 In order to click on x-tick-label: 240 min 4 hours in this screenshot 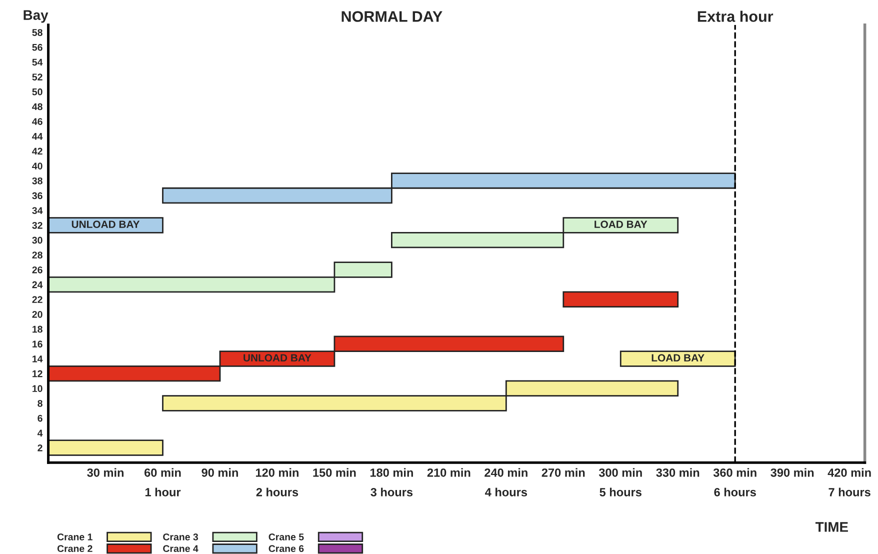, I will do `click(506, 482)`.